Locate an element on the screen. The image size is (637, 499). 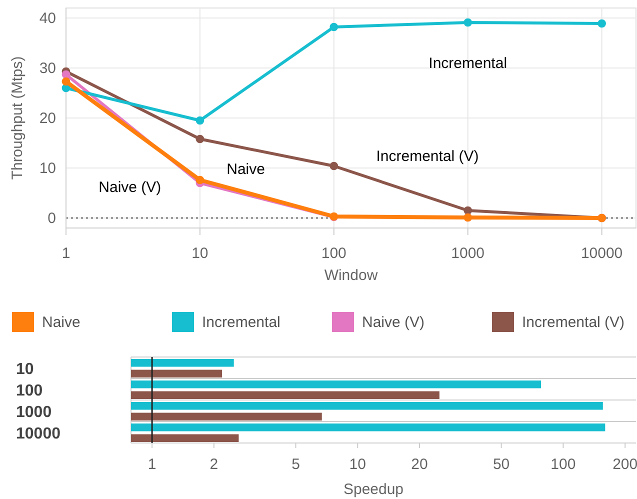
x-axis-title: Speedup is located at coordinates (373, 489).